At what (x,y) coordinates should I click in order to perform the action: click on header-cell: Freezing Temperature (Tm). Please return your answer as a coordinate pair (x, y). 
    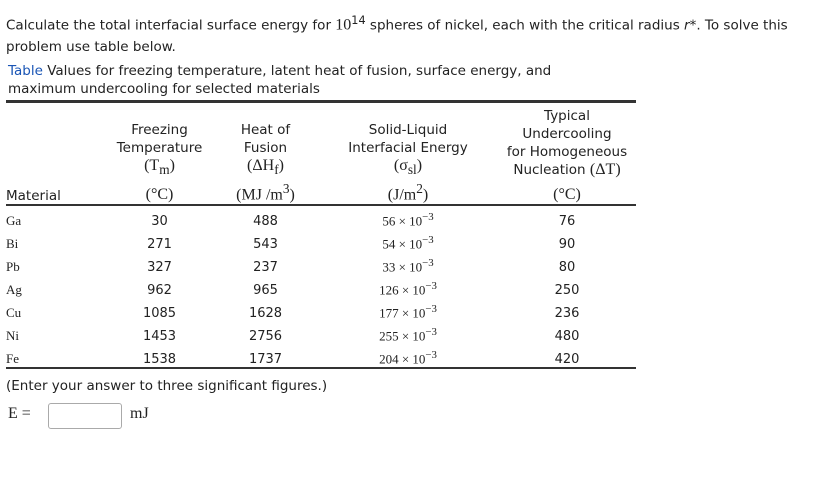
    Looking at the image, I should click on (159, 141).